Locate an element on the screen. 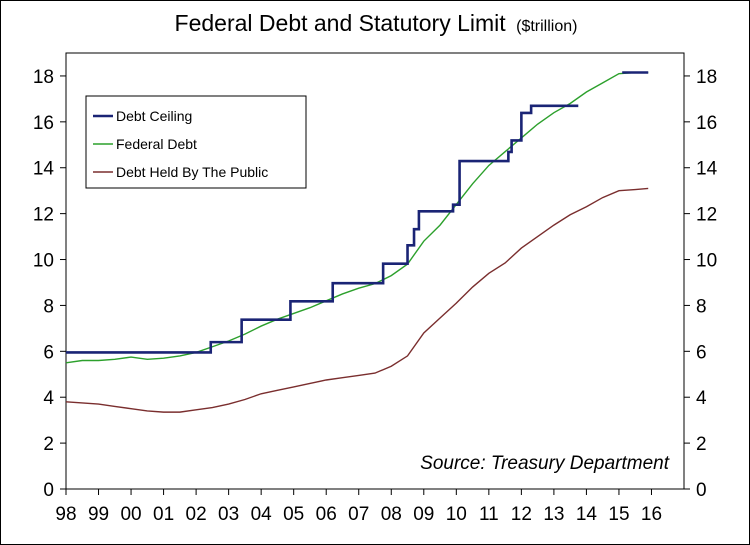 Image resolution: width=750 pixels, height=545 pixels. y-tick-label-right: 2 is located at coordinates (701, 444).